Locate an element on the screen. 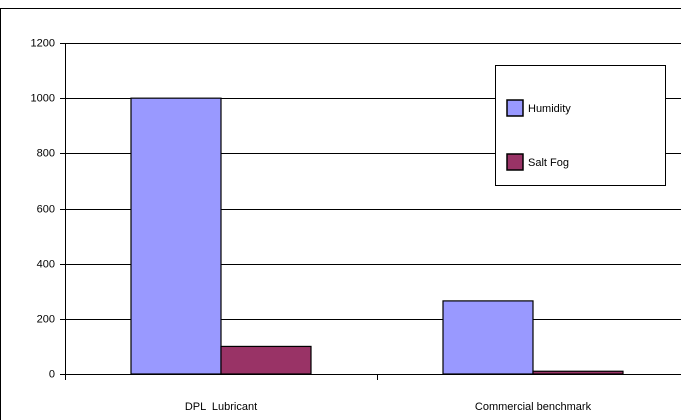 The image size is (681, 420). y-tick-label: 800 is located at coordinates (46, 153).